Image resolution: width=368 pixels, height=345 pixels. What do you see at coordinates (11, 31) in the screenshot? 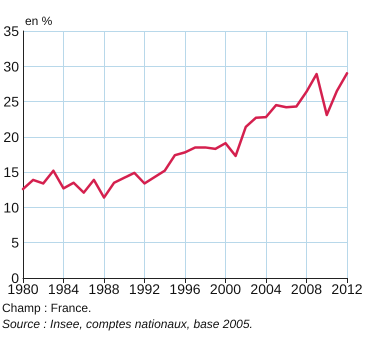
I see `y-tick-label: 35` at bounding box center [11, 31].